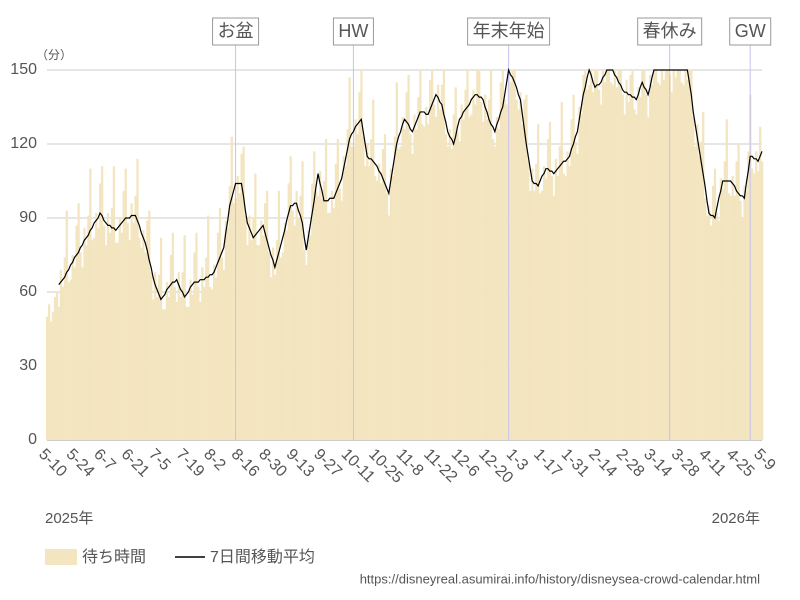 The height and width of the screenshot is (600, 800). Describe the element at coordinates (52, 463) in the screenshot. I see `x-tick-label: 5-10` at that location.